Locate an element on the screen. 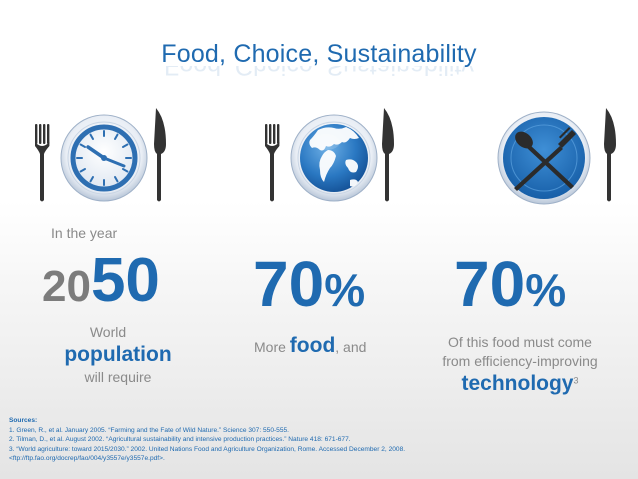 Image resolution: width=638 pixels, height=479 pixels. year-prefix: 20 is located at coordinates (66, 286).